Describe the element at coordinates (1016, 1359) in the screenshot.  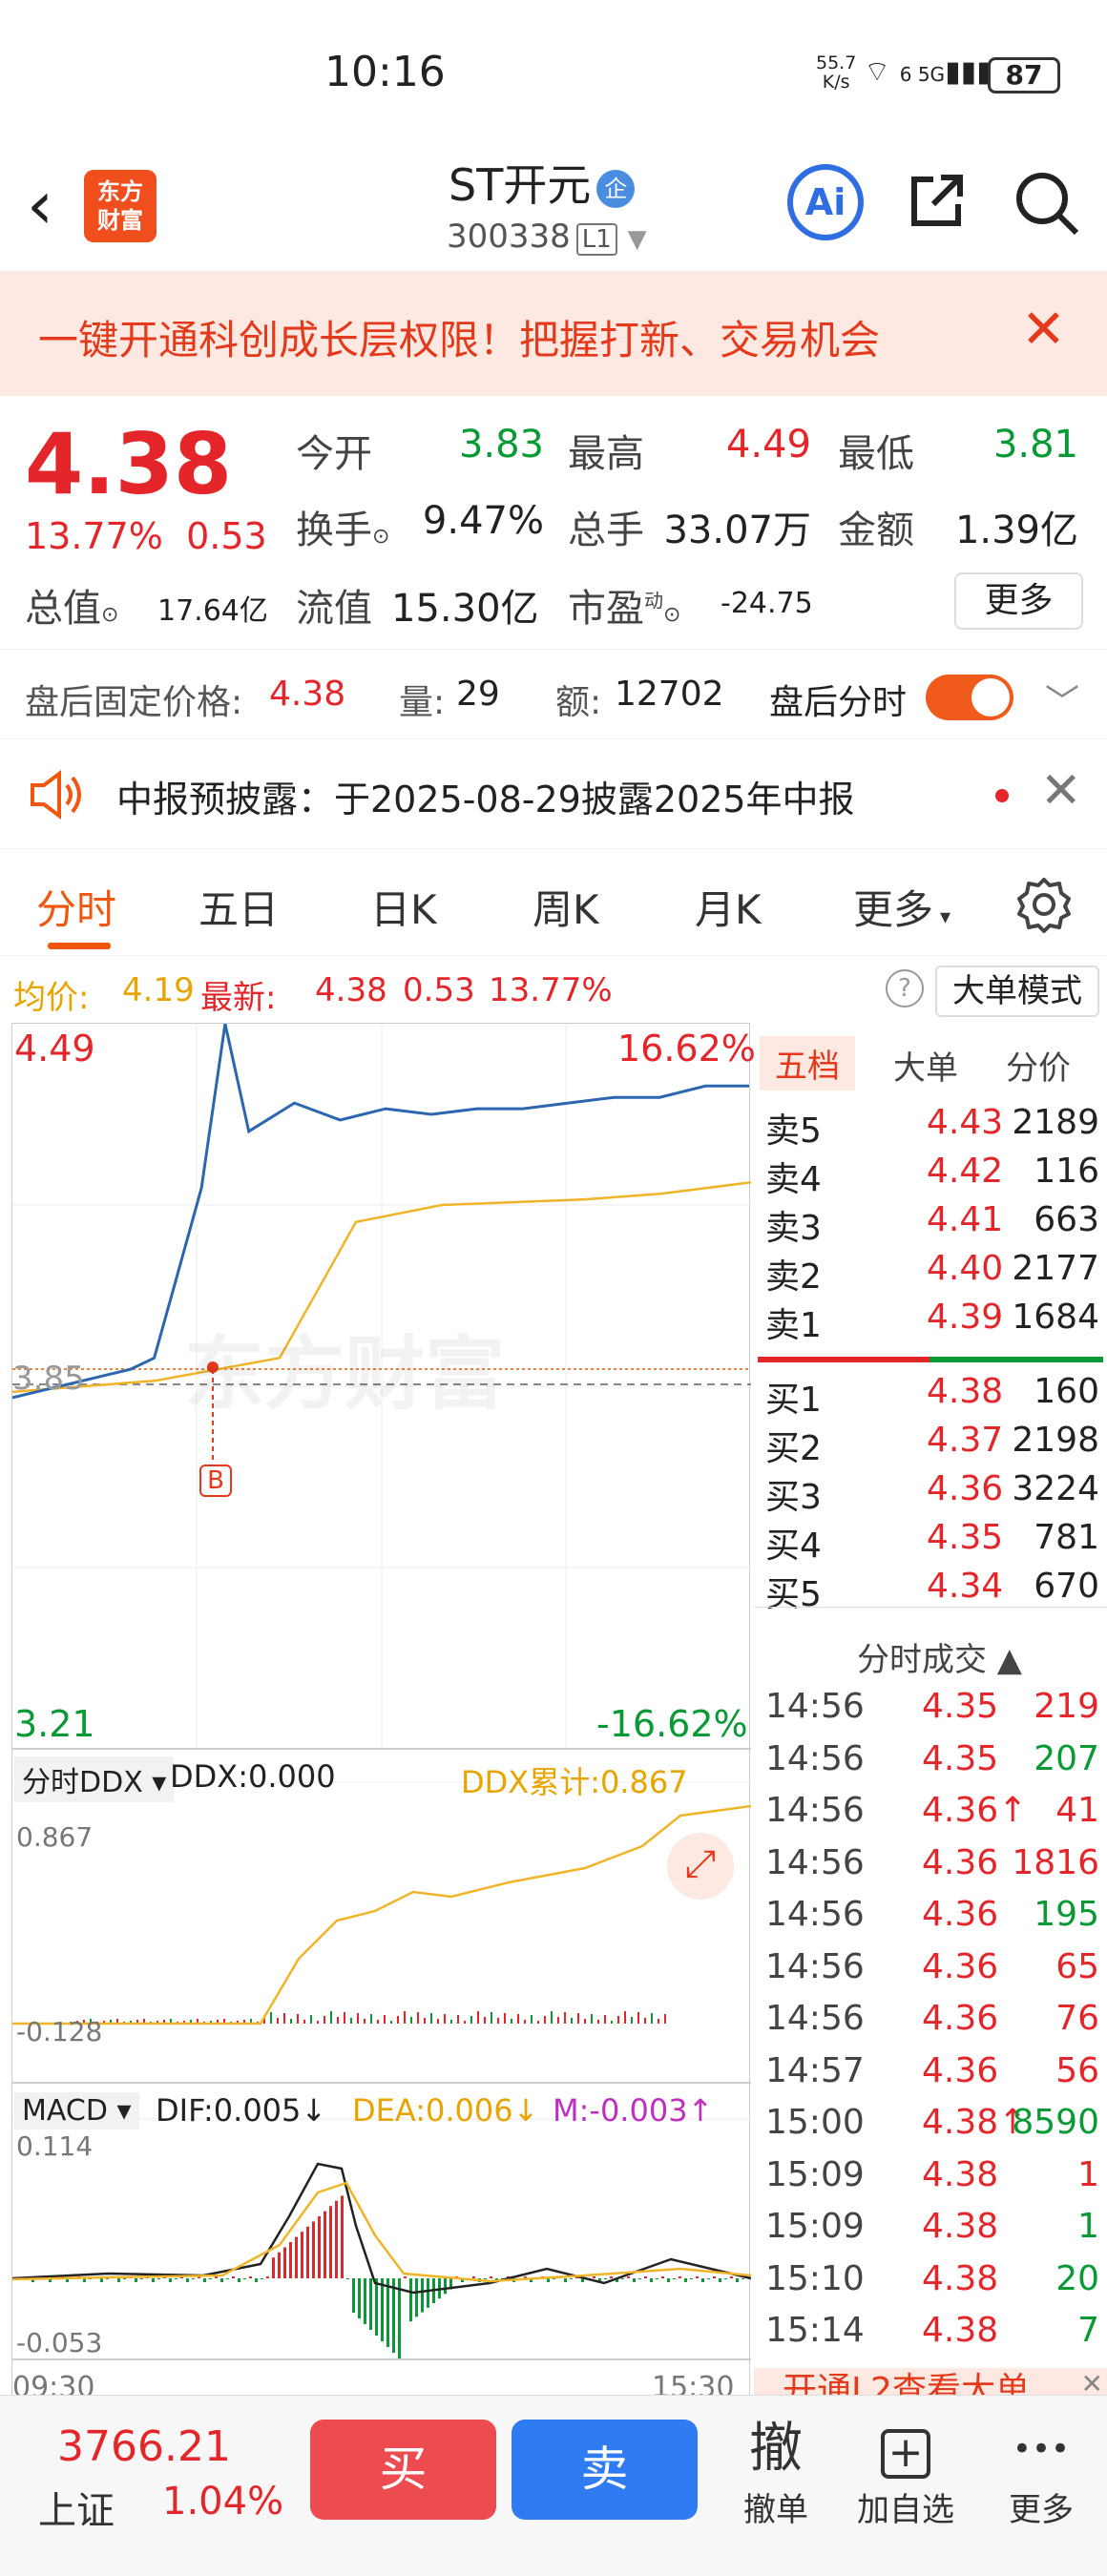
I see `bid-ratio-bar` at that location.